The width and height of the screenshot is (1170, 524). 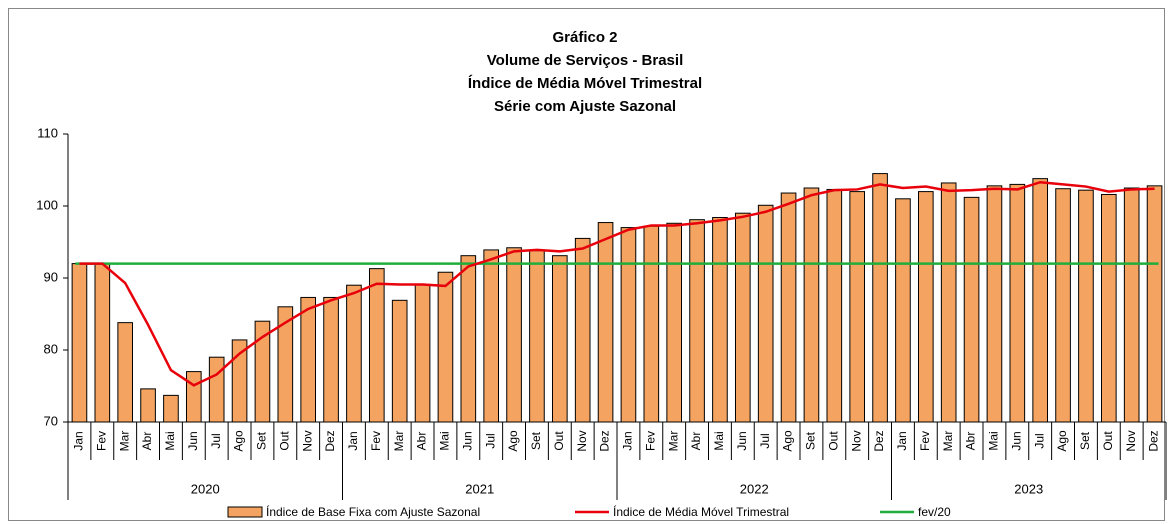 What do you see at coordinates (51, 348) in the screenshot?
I see `y-tick-label: 80` at bounding box center [51, 348].